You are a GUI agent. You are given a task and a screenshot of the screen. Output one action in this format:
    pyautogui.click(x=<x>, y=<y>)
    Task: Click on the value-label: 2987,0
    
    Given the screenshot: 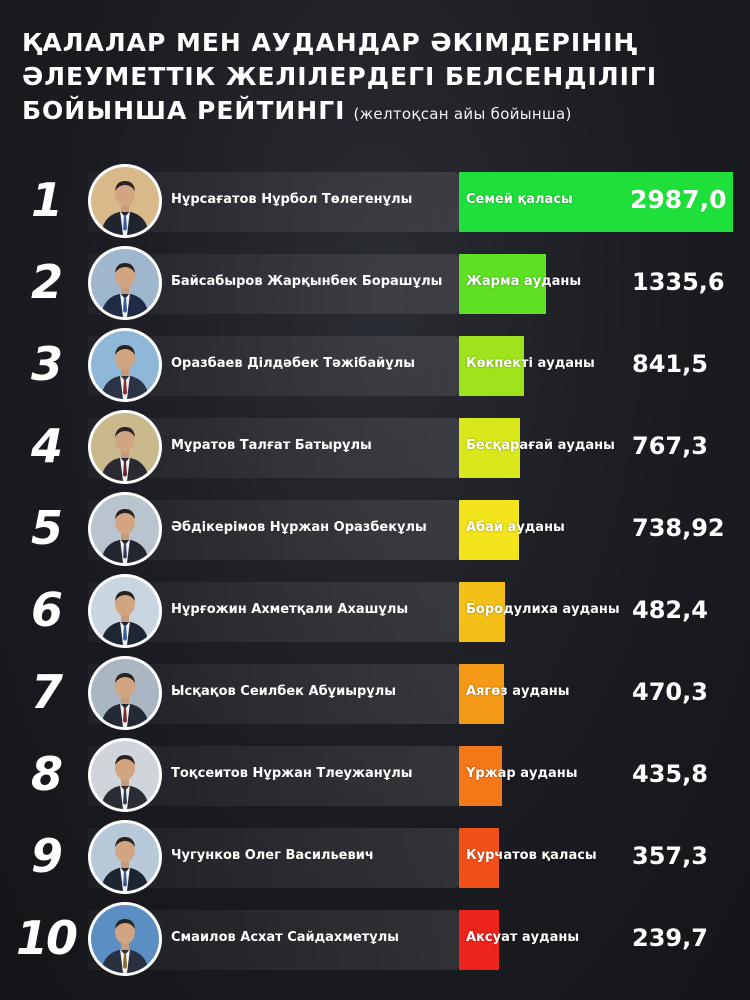 What is the action you would take?
    pyautogui.click(x=678, y=199)
    